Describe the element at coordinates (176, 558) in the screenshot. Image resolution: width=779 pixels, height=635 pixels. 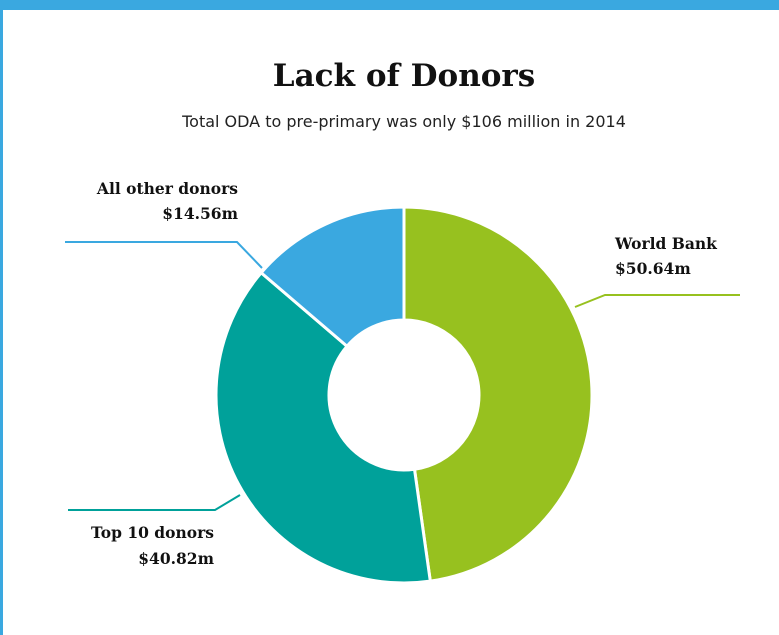
I see `slice-value-label: $40.82m` at that location.